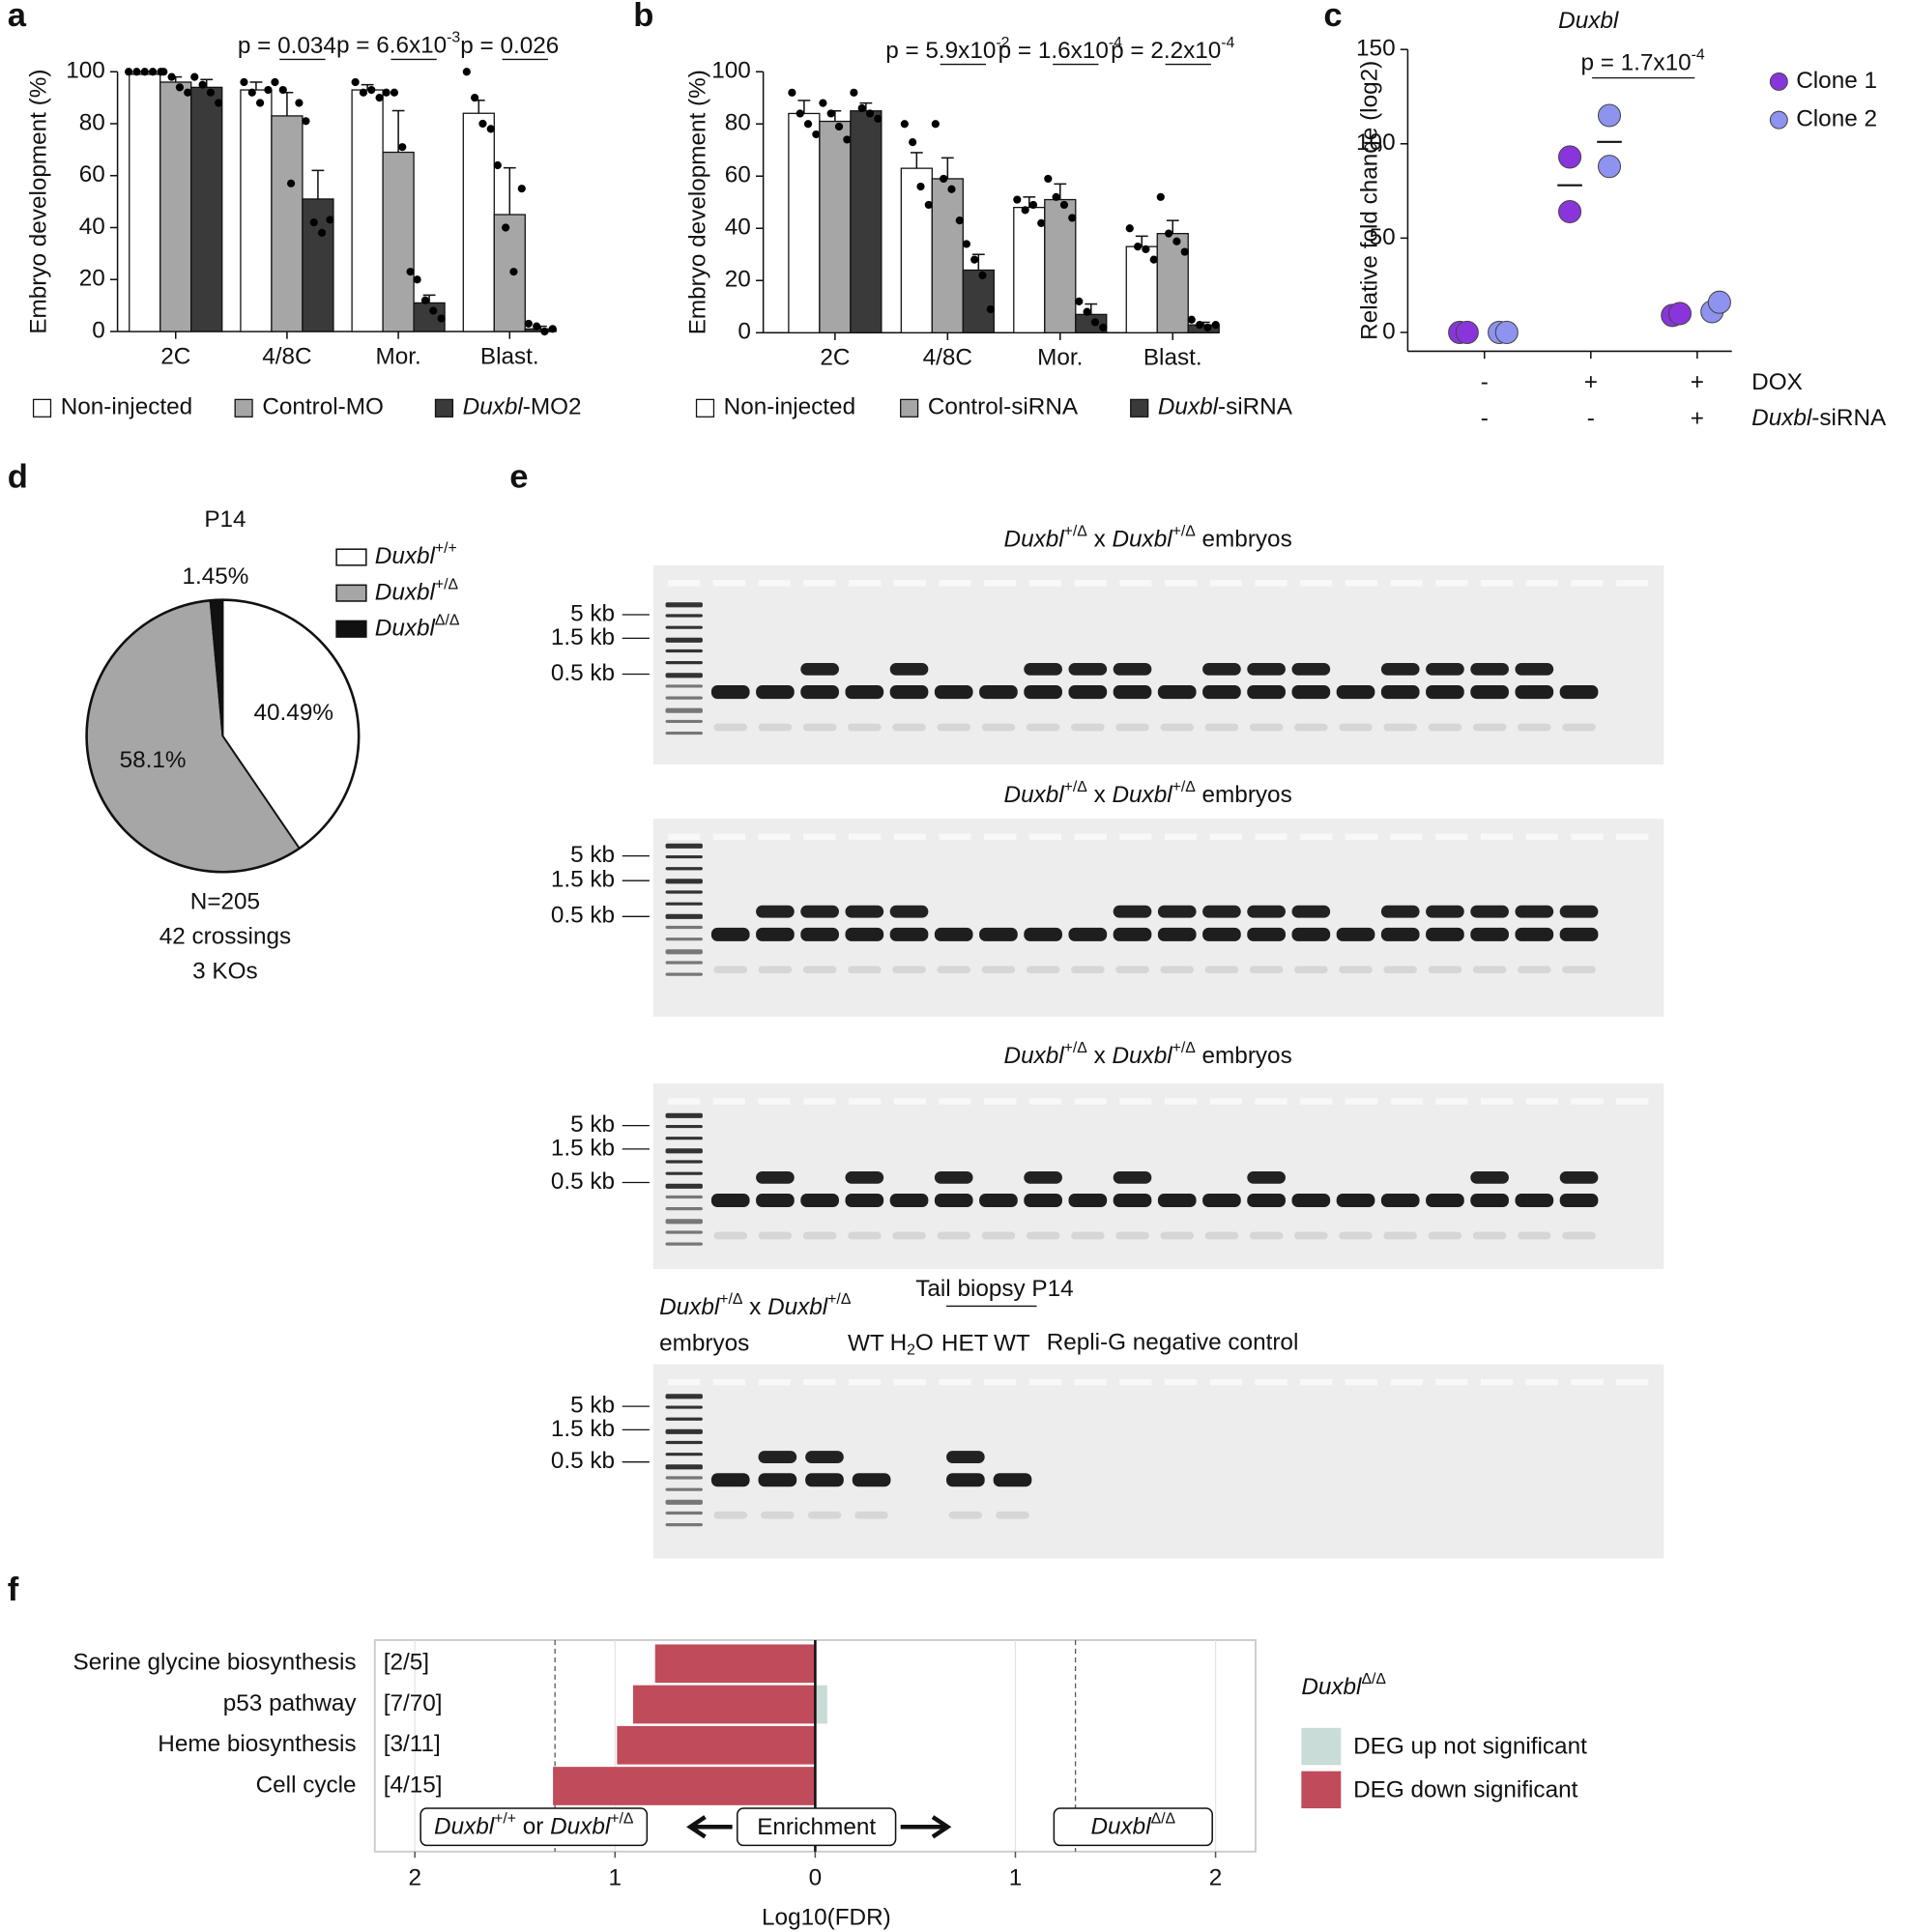 This screenshot has width=1910, height=1932. What do you see at coordinates (789, 407) in the screenshot?
I see `legend-label: Non-injected` at bounding box center [789, 407].